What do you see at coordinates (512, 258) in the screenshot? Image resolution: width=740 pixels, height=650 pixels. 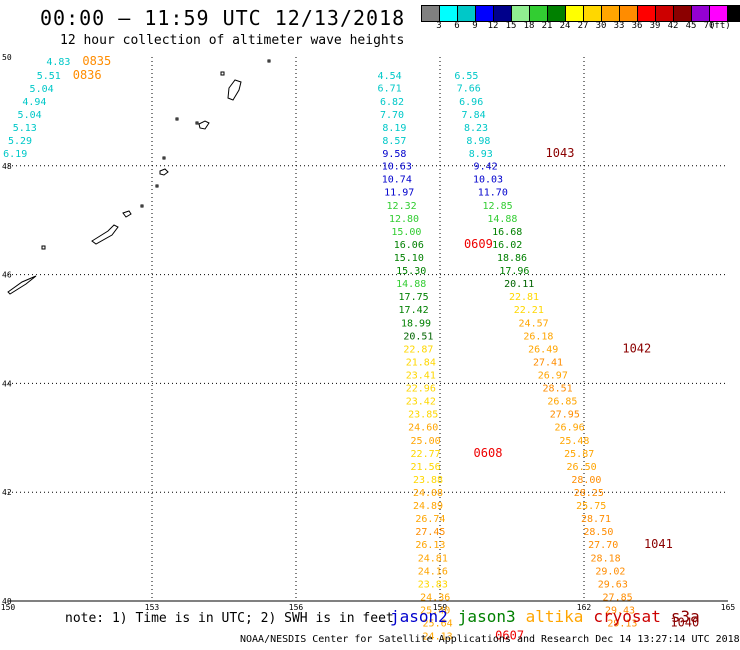 I see `wave-height-label: 18.86` at bounding box center [512, 258].